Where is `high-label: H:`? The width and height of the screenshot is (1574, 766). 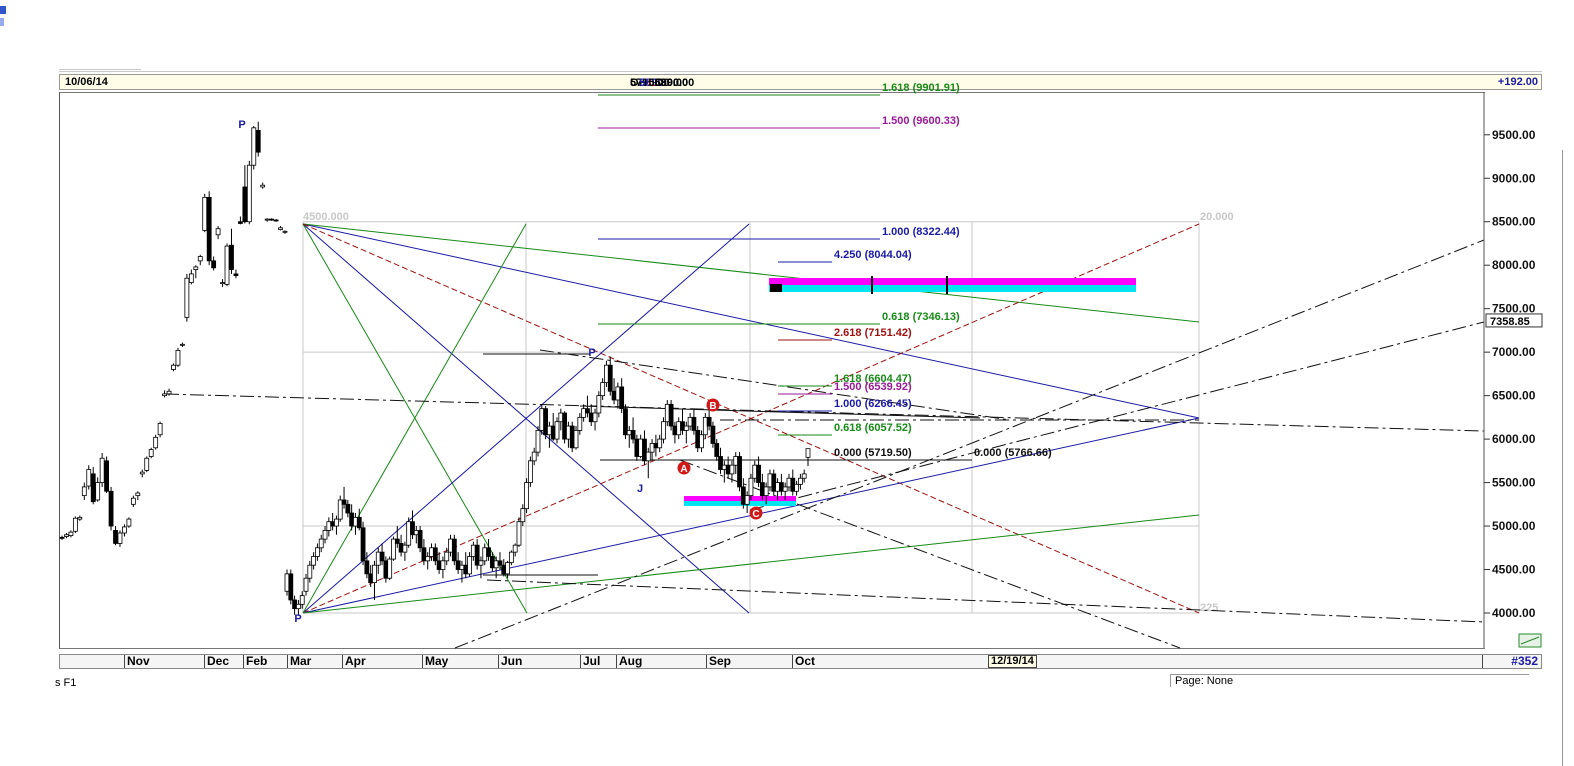 high-label: H: is located at coordinates (645, 83).